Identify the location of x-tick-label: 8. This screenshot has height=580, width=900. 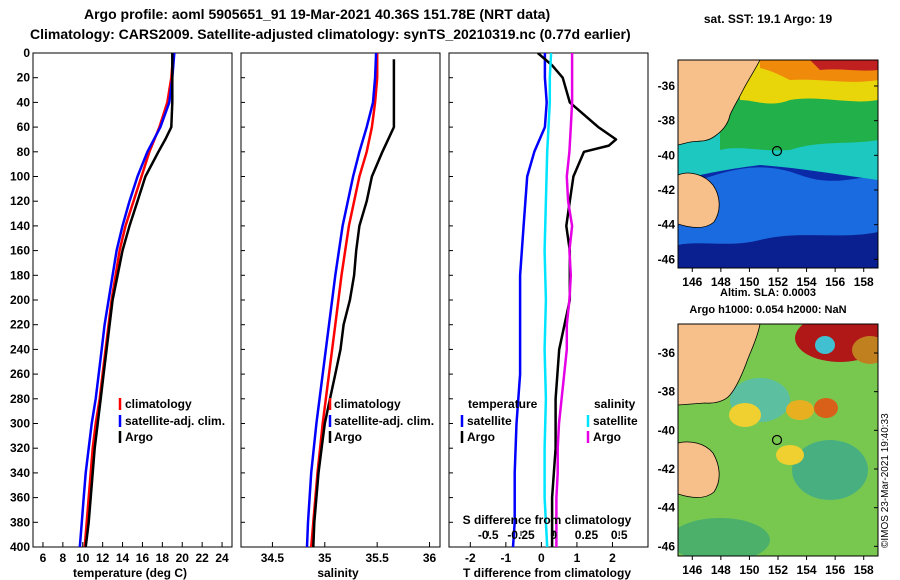
(63, 558).